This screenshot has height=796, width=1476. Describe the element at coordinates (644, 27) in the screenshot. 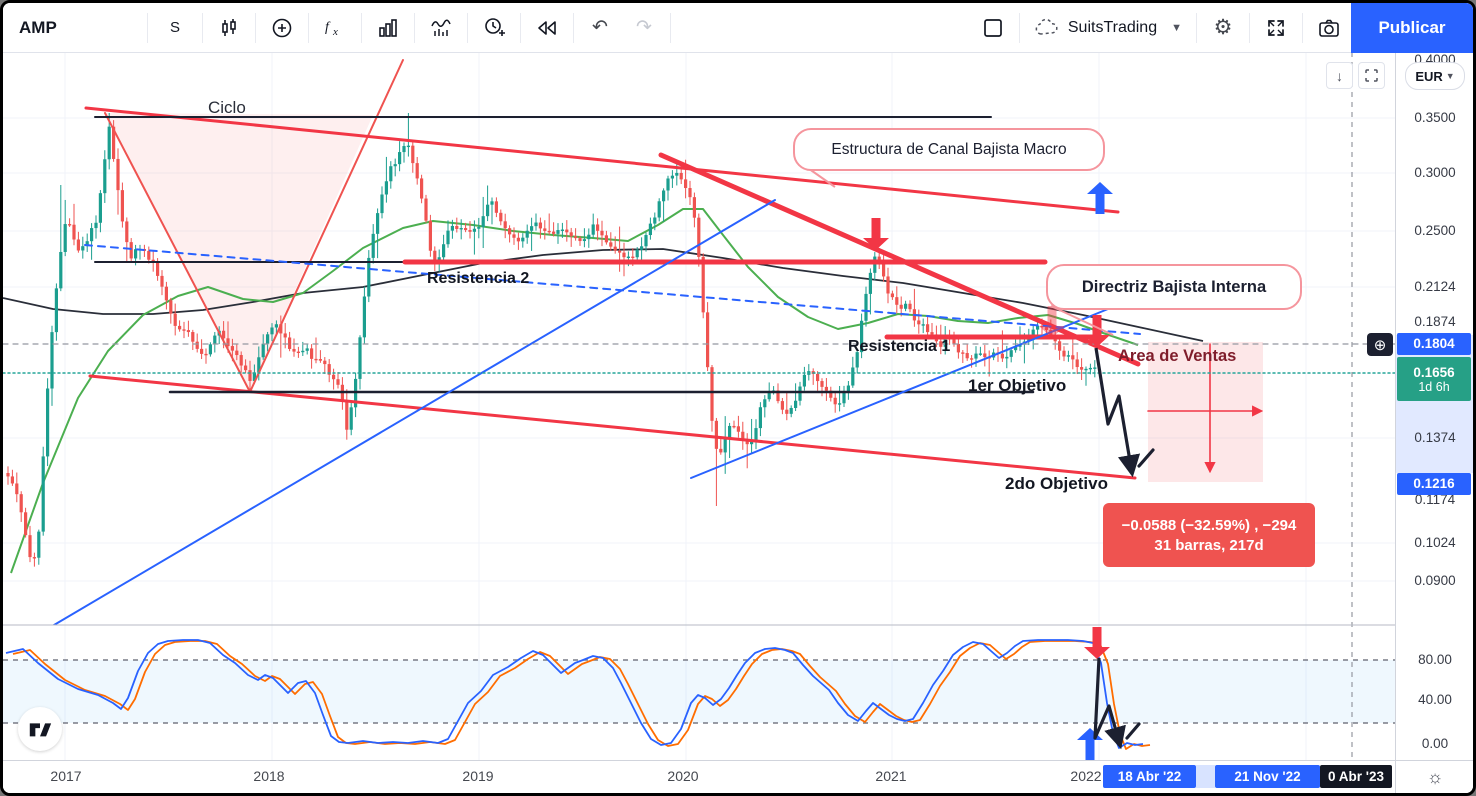

I see `redo-icon: ↷` at that location.